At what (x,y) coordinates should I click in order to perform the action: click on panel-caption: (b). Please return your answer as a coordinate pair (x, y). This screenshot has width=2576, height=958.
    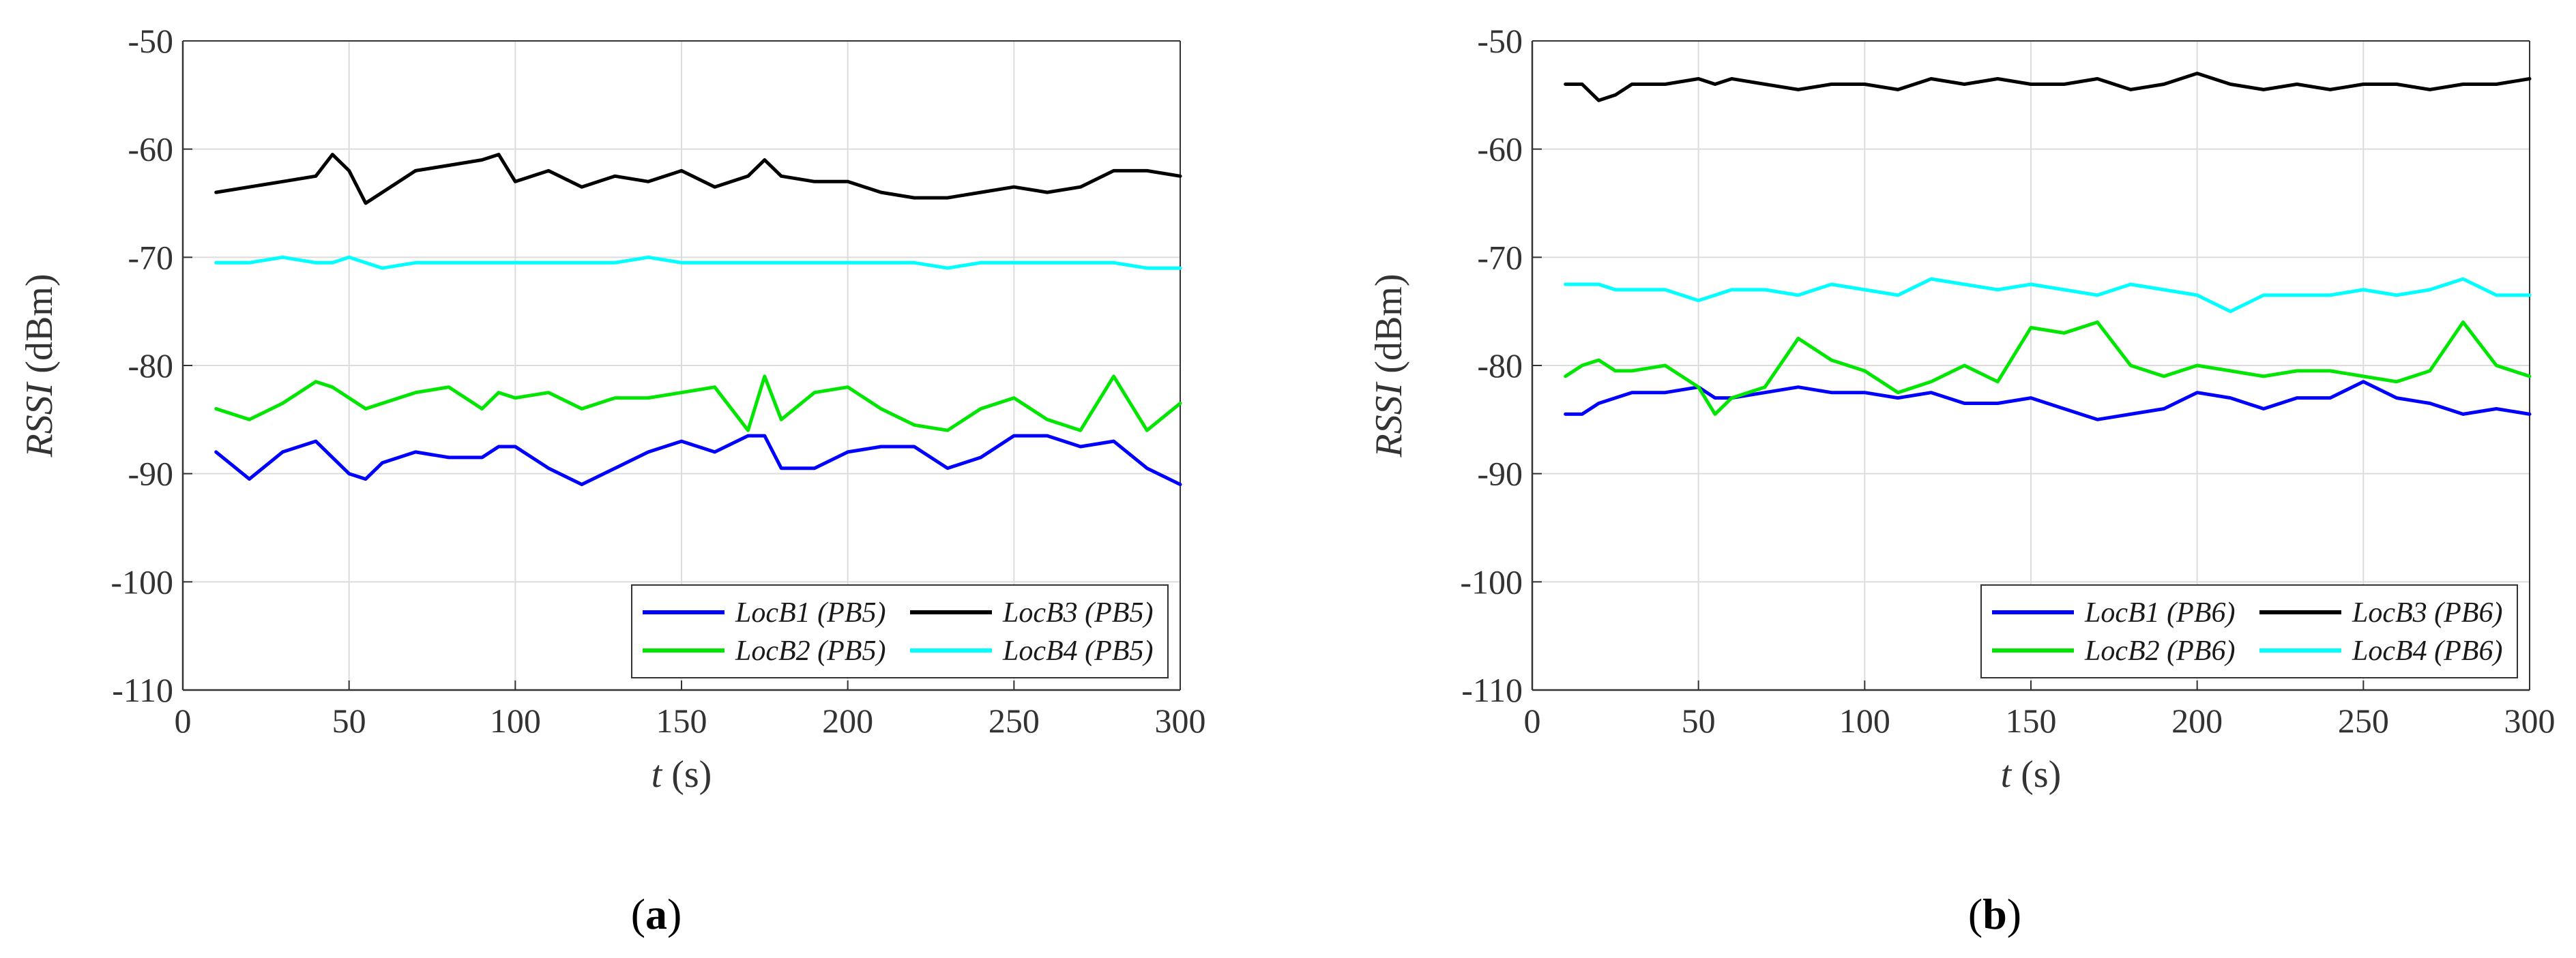
    Looking at the image, I should click on (1994, 914).